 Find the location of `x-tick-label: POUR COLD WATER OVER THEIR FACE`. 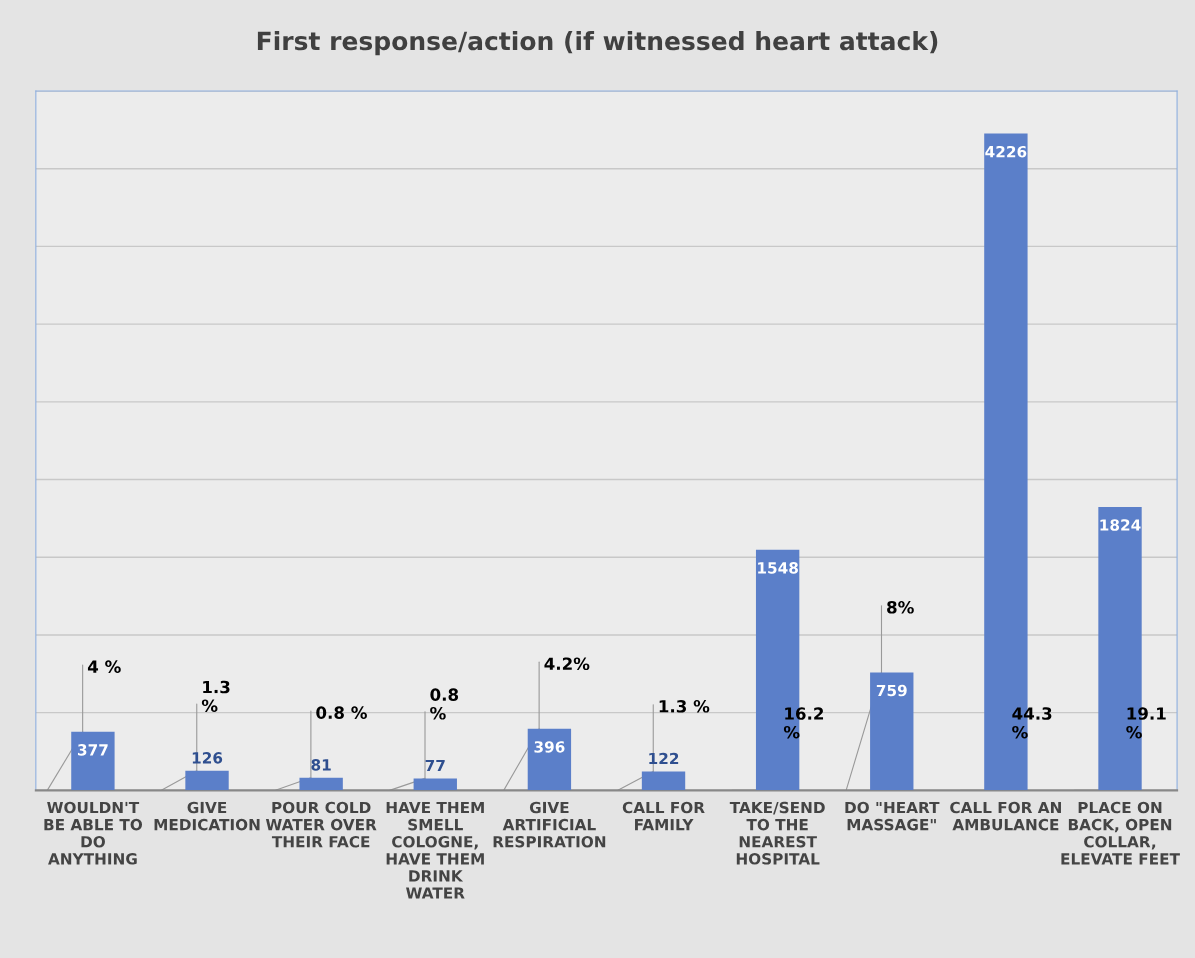

x-tick-label: POUR COLD WATER OVER THEIR FACE is located at coordinates (321, 824).